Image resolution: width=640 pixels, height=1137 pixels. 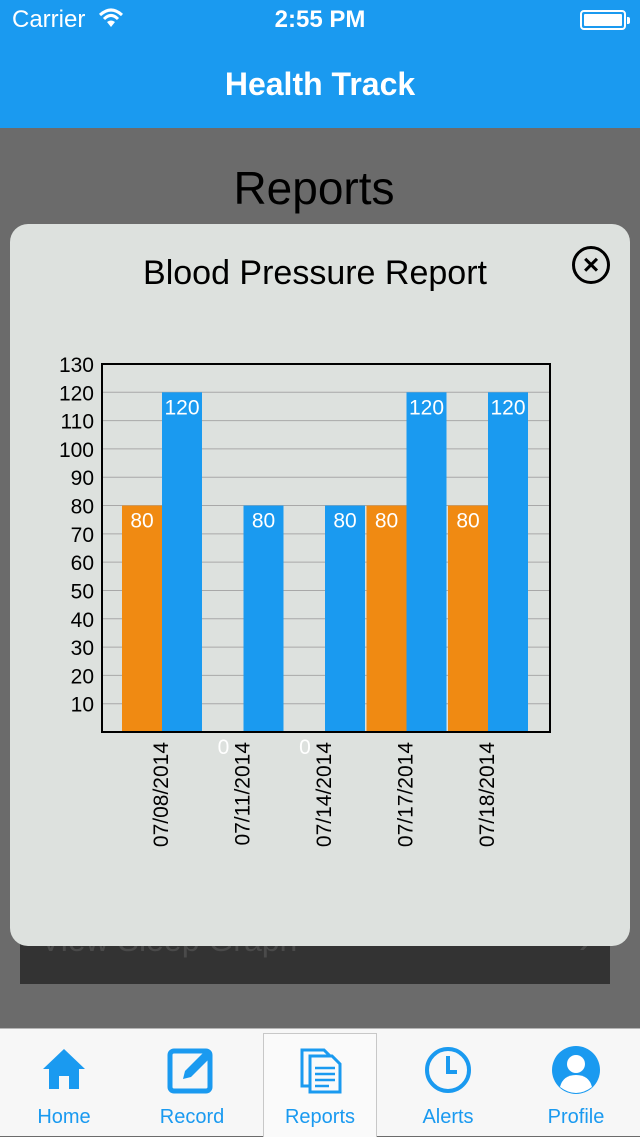 I want to click on y-tick-label: 90, so click(x=82, y=478).